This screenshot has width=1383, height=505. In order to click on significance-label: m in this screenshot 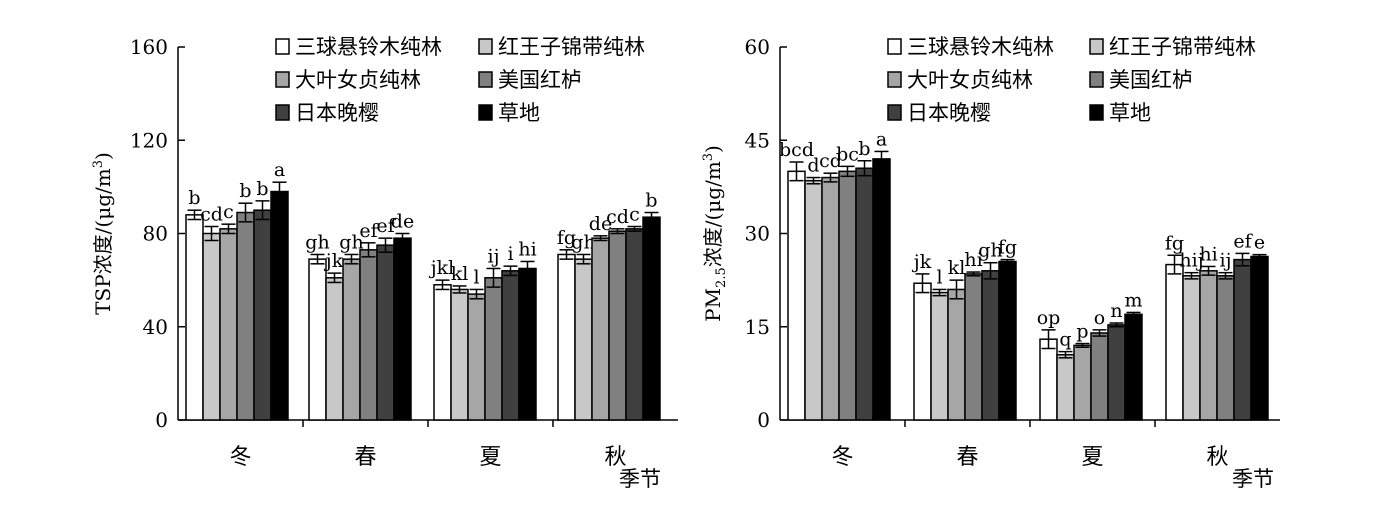, I will do `click(1133, 300)`.